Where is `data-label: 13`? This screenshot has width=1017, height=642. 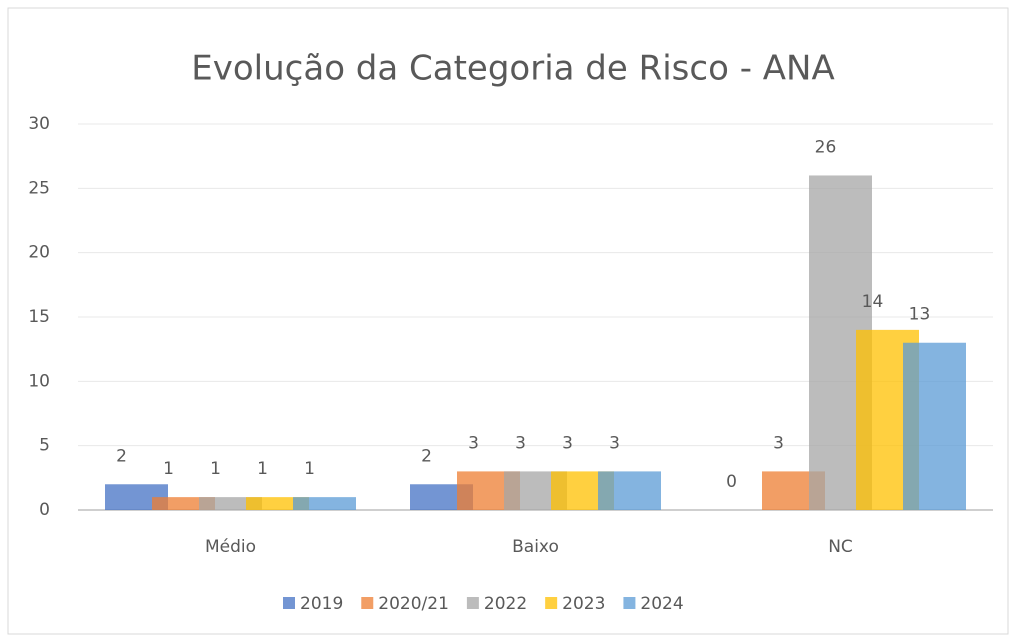
data-label: 13 is located at coordinates (920, 315).